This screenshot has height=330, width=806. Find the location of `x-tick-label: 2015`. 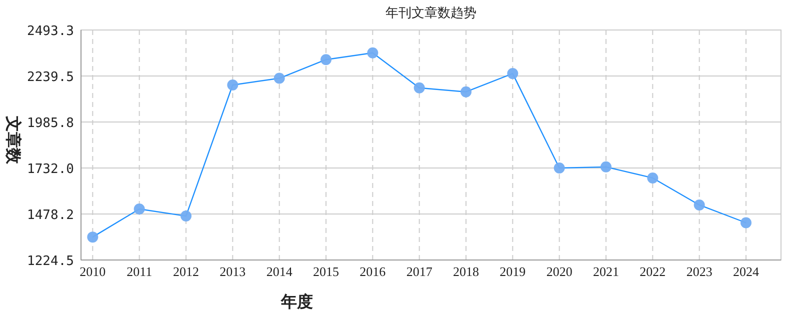

x-tick-label: 2015 is located at coordinates (326, 271).